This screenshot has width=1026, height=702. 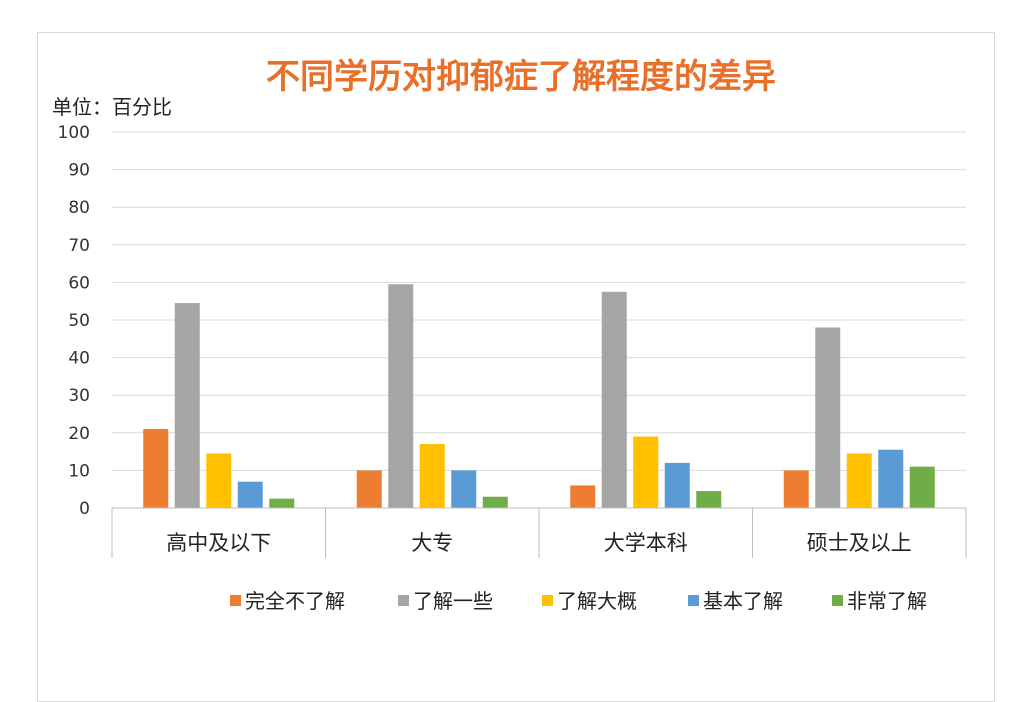 What do you see at coordinates (79, 171) in the screenshot?
I see `y-tick-label: 90` at bounding box center [79, 171].